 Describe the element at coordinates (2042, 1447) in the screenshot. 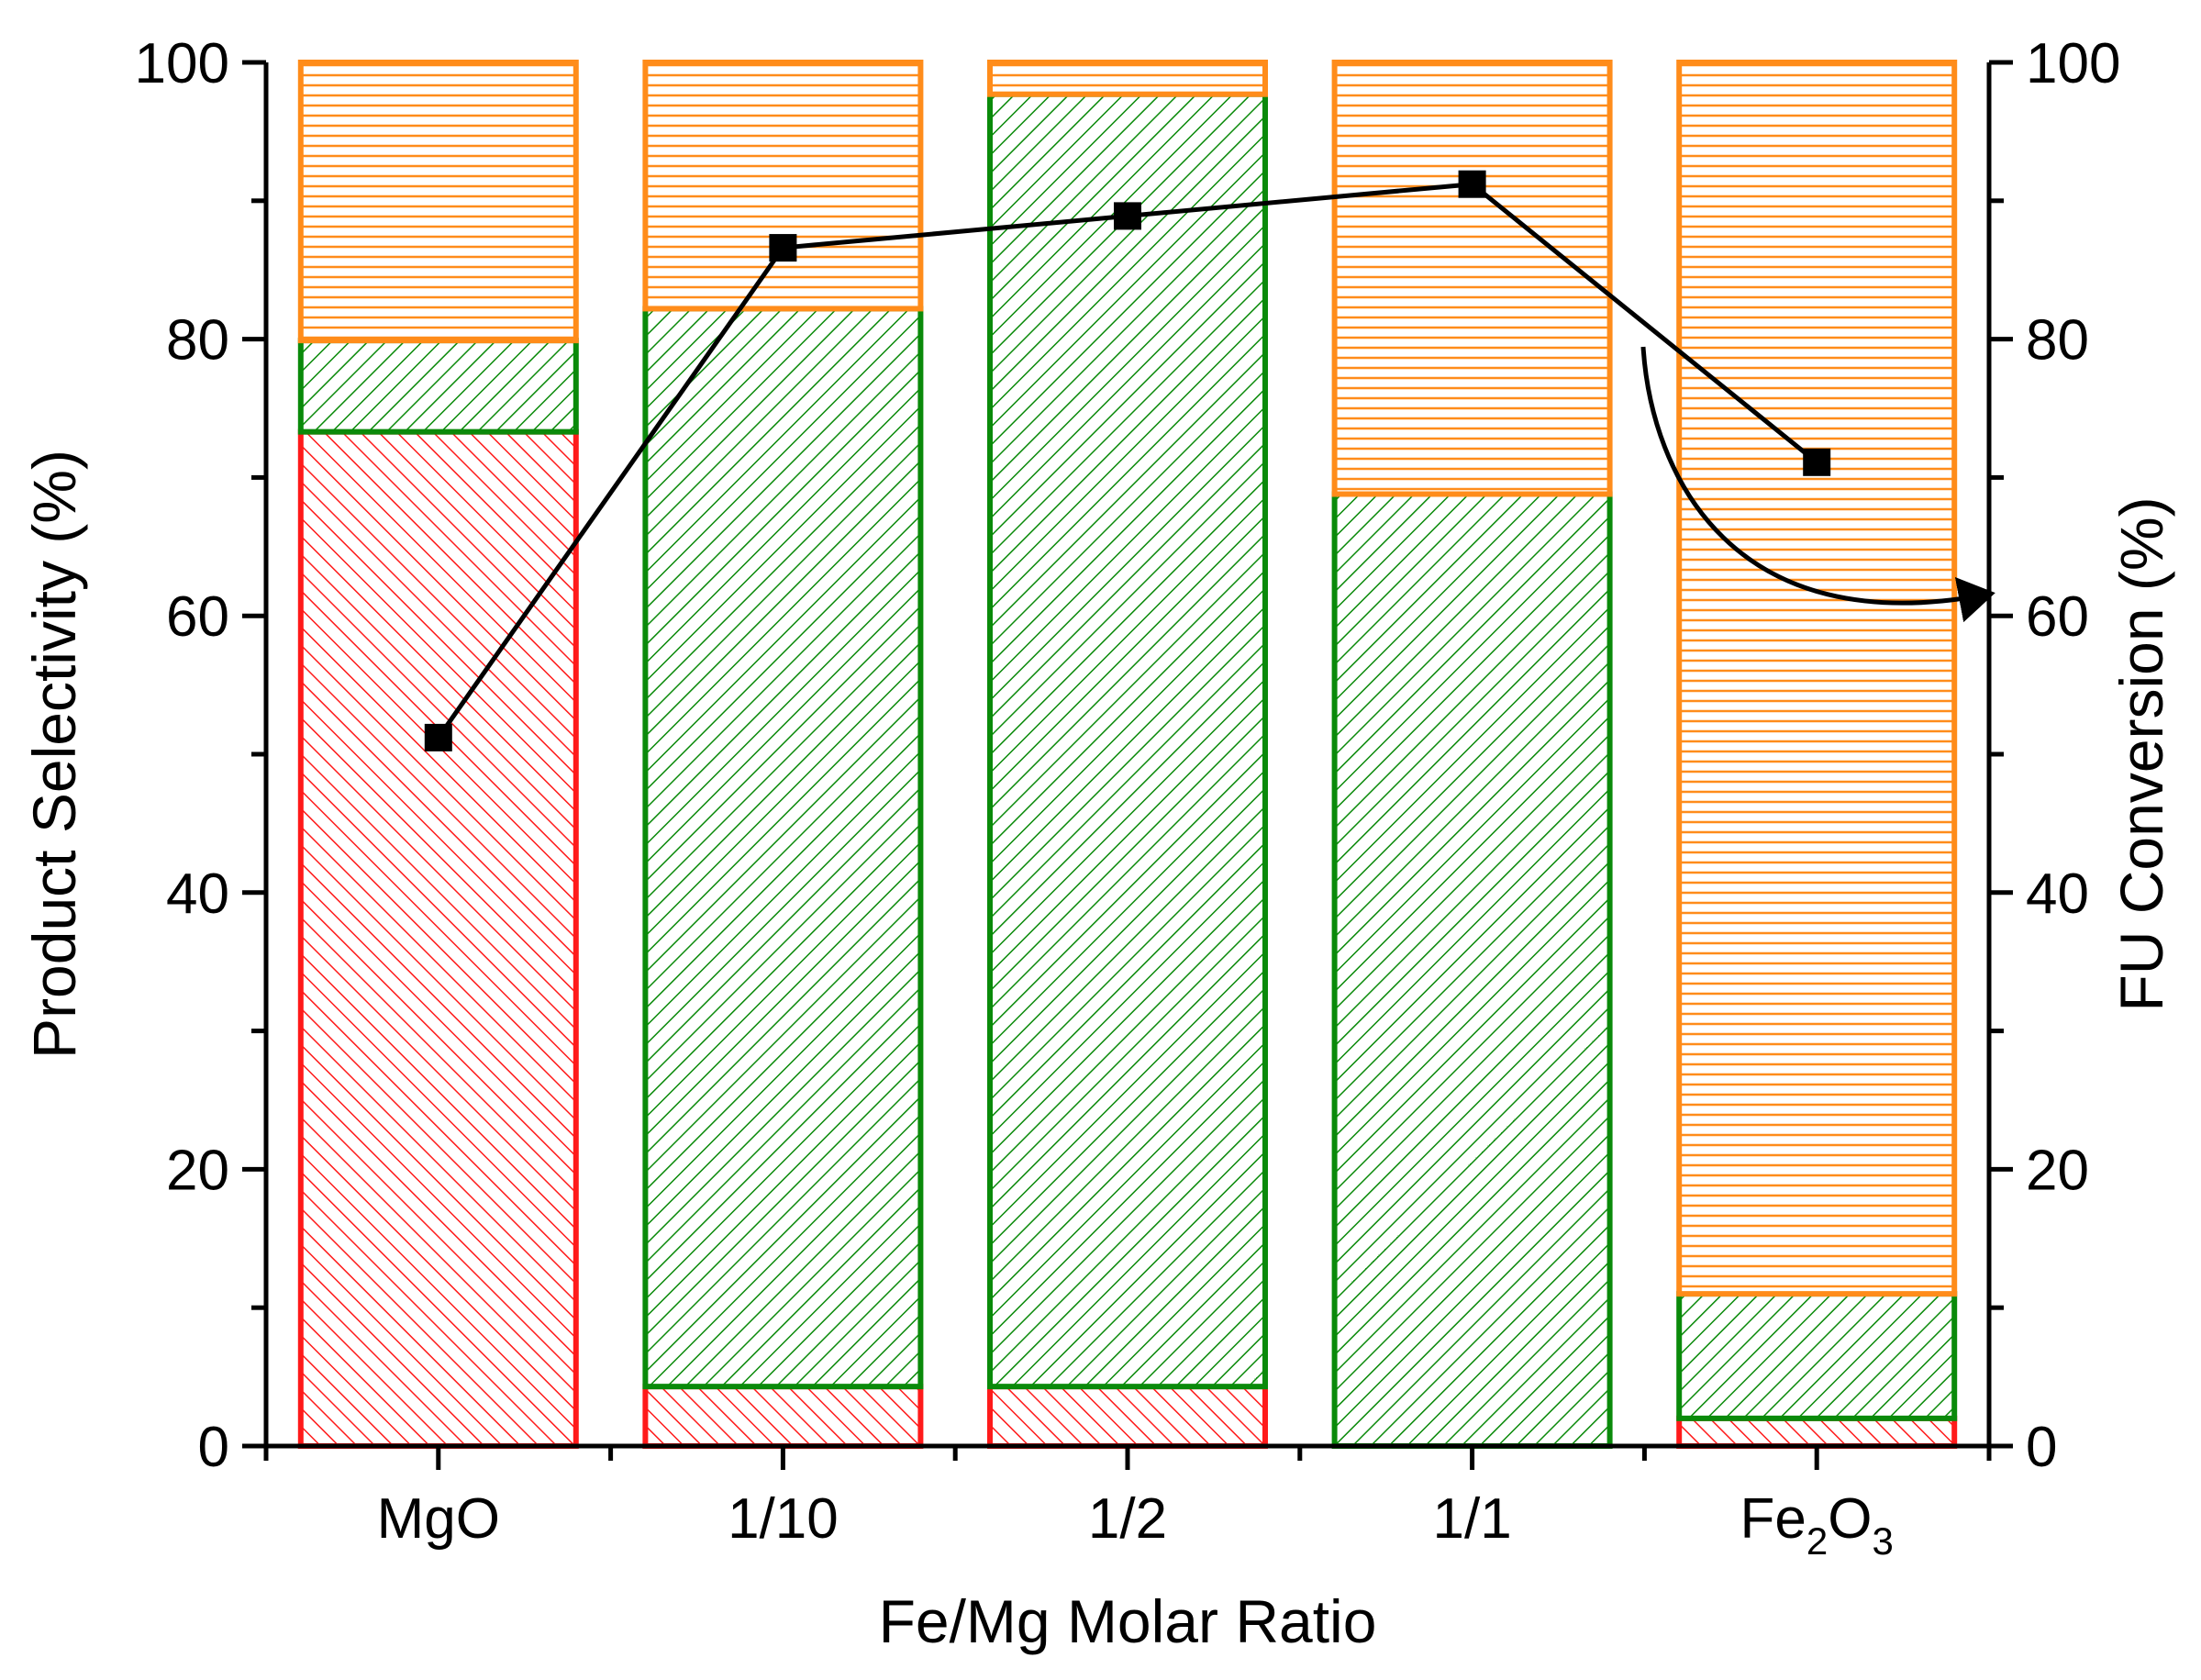

I see `right-tick-label-0: 0` at that location.